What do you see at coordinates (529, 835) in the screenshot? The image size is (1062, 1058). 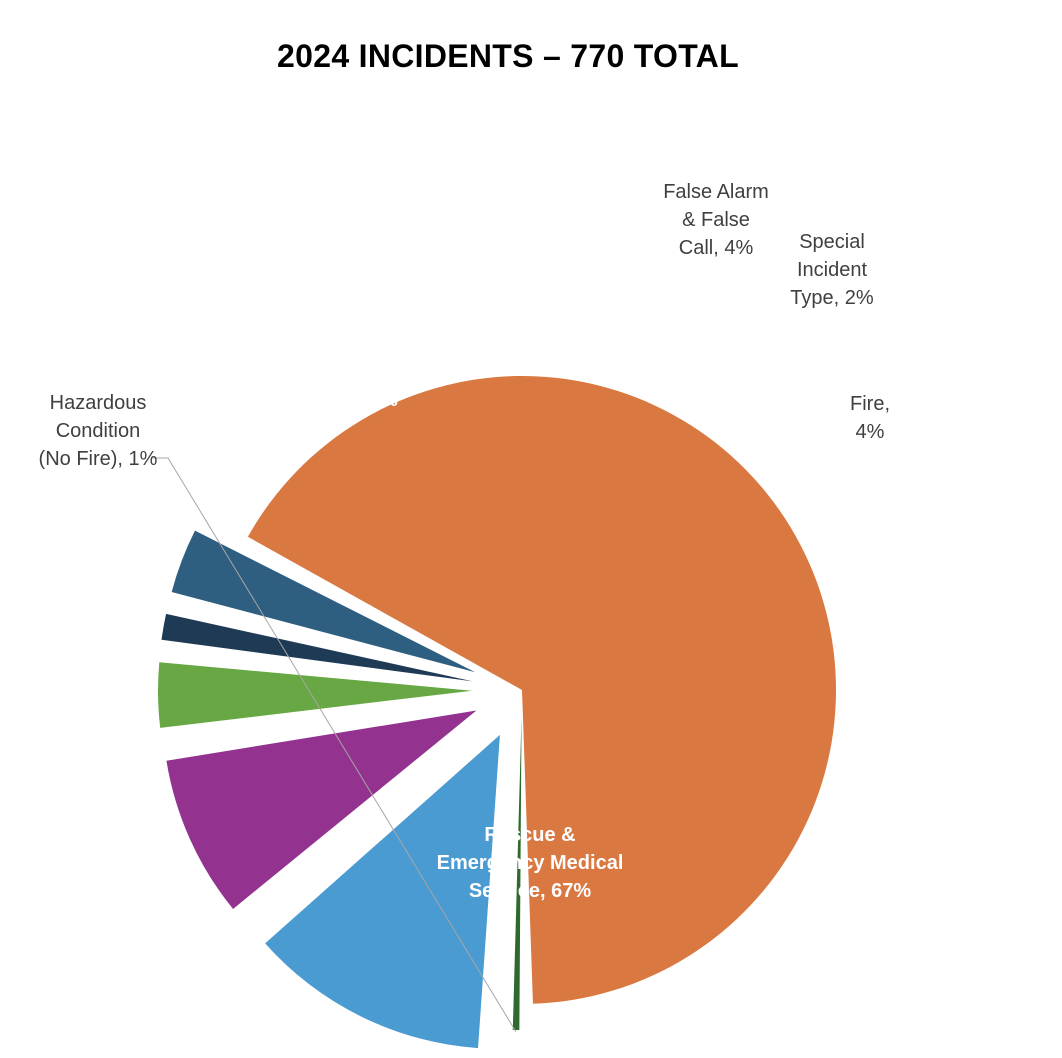 I see `slice-label-line: Rescue &` at bounding box center [529, 835].